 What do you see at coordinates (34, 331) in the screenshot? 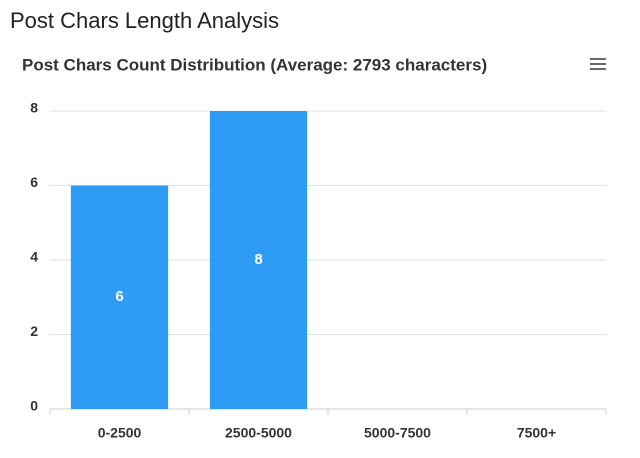
I see `y-tick-label: 2` at bounding box center [34, 331].